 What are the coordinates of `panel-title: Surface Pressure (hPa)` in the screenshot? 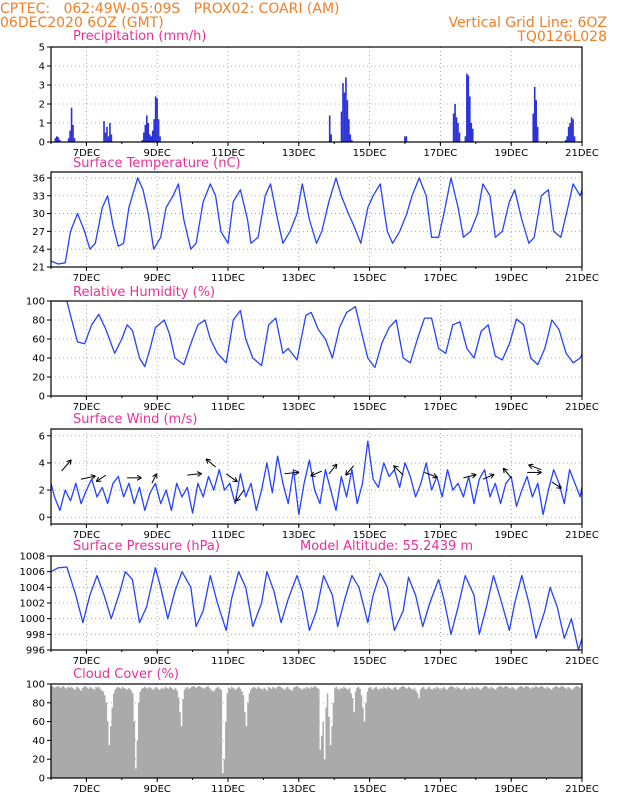 It's located at (146, 546).